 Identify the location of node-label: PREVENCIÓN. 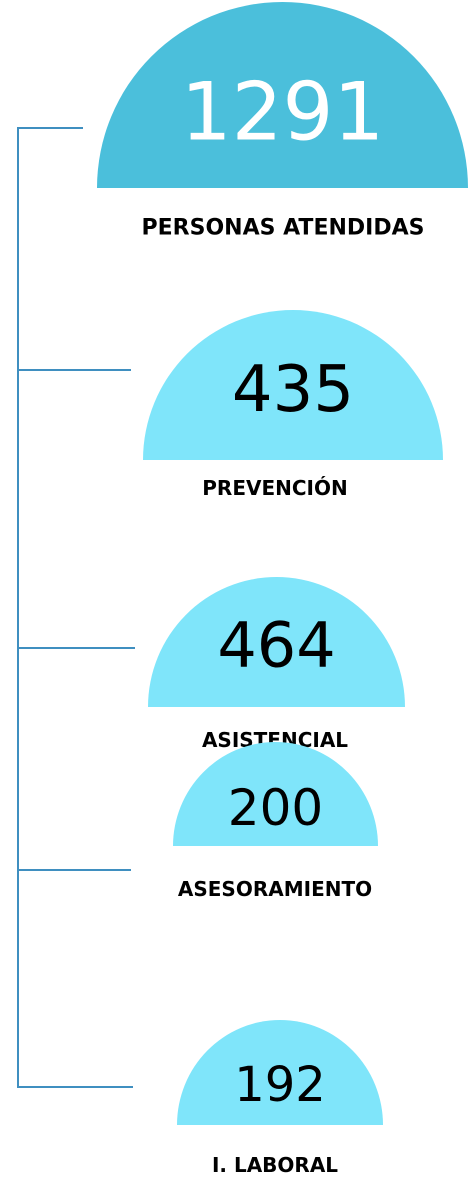
(274, 488).